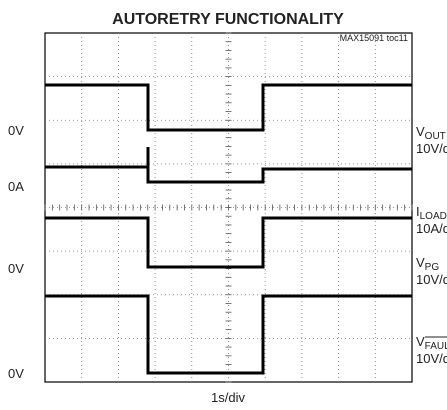  I want to click on channel-scale: 10A/div, so click(431, 228).